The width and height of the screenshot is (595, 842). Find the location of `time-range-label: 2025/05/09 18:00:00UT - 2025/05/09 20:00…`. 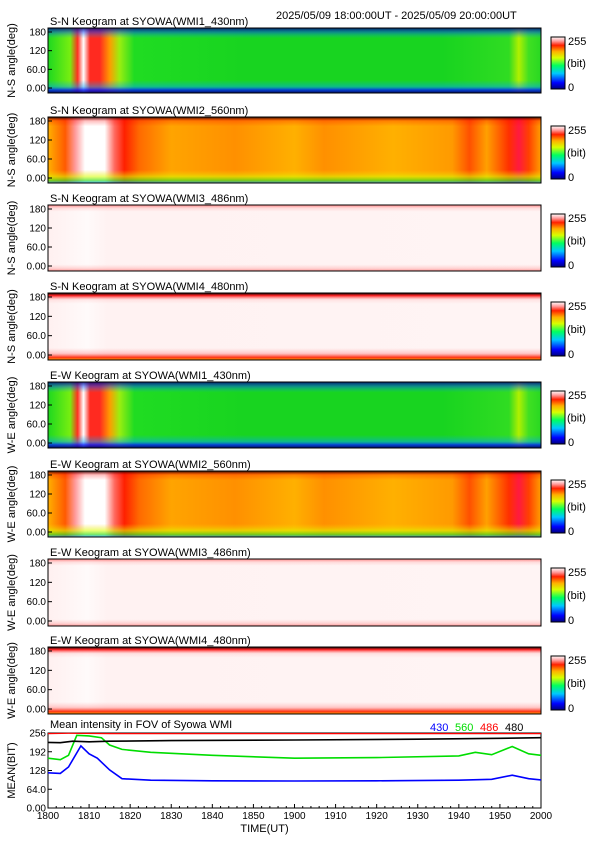

time-range-label: 2025/05/09 18:00:00UT - 2025/05/09 20:00… is located at coordinates (396, 16).